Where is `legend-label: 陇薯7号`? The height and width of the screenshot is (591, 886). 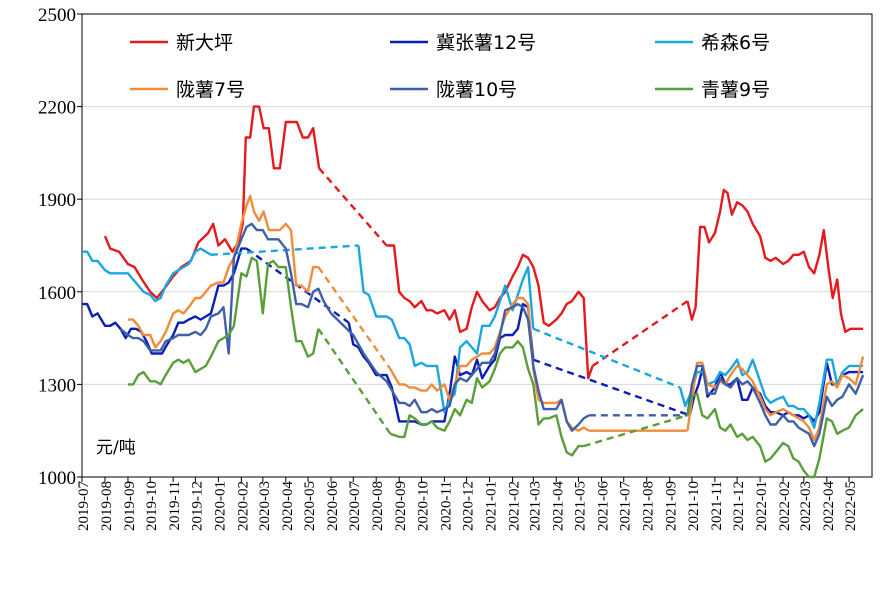 legend-label: 陇薯7号 is located at coordinates (210, 90).